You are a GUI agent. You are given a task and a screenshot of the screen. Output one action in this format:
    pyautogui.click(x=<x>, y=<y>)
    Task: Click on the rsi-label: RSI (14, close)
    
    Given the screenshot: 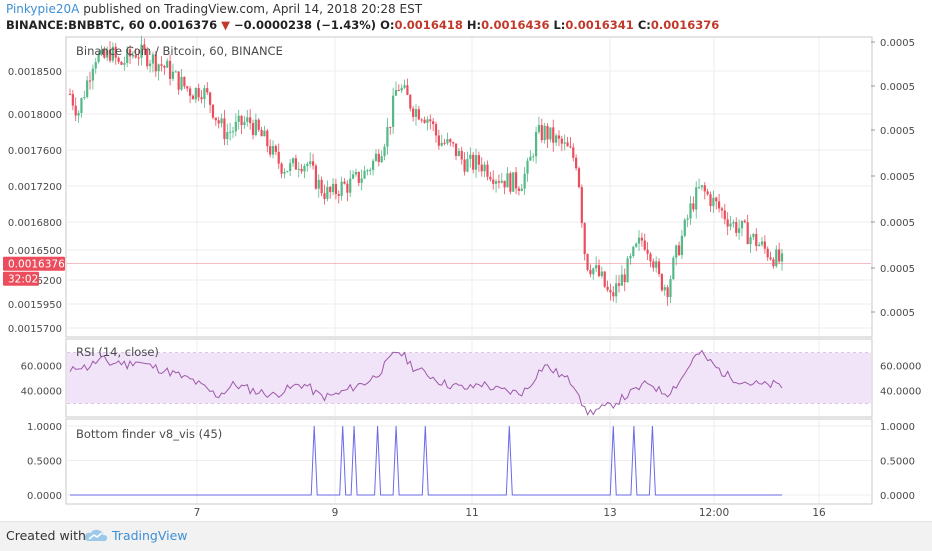 What is the action you would take?
    pyautogui.click(x=117, y=352)
    